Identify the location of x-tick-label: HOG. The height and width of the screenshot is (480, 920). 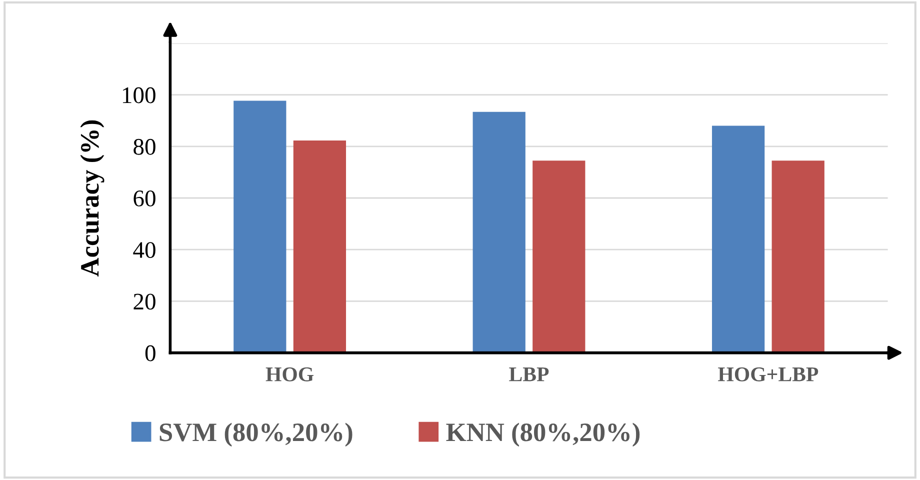
(290, 374).